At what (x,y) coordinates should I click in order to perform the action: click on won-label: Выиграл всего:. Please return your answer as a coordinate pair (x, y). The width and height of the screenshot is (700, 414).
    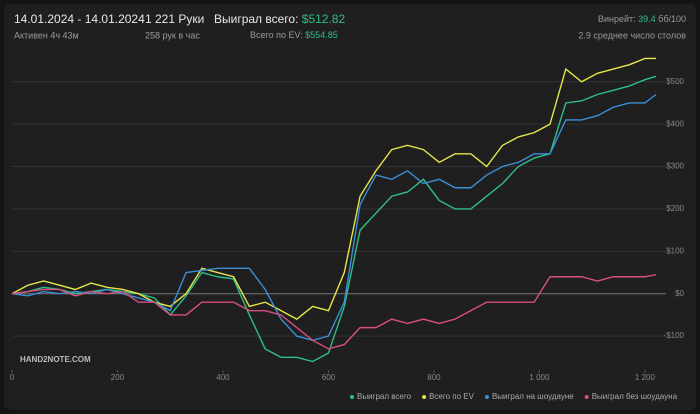
    Looking at the image, I should click on (256, 19).